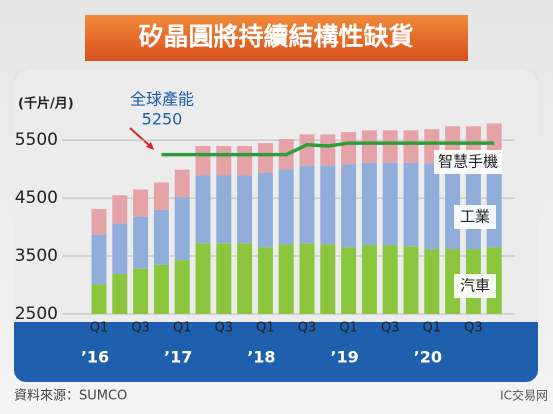  Describe the element at coordinates (428, 357) in the screenshot. I see `year-label: ’20` at that location.